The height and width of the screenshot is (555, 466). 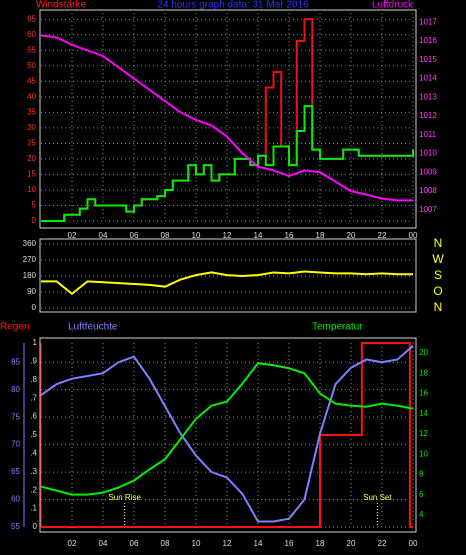 What do you see at coordinates (33, 453) in the screenshot?
I see `y3-tick-label: .4` at bounding box center [33, 453].